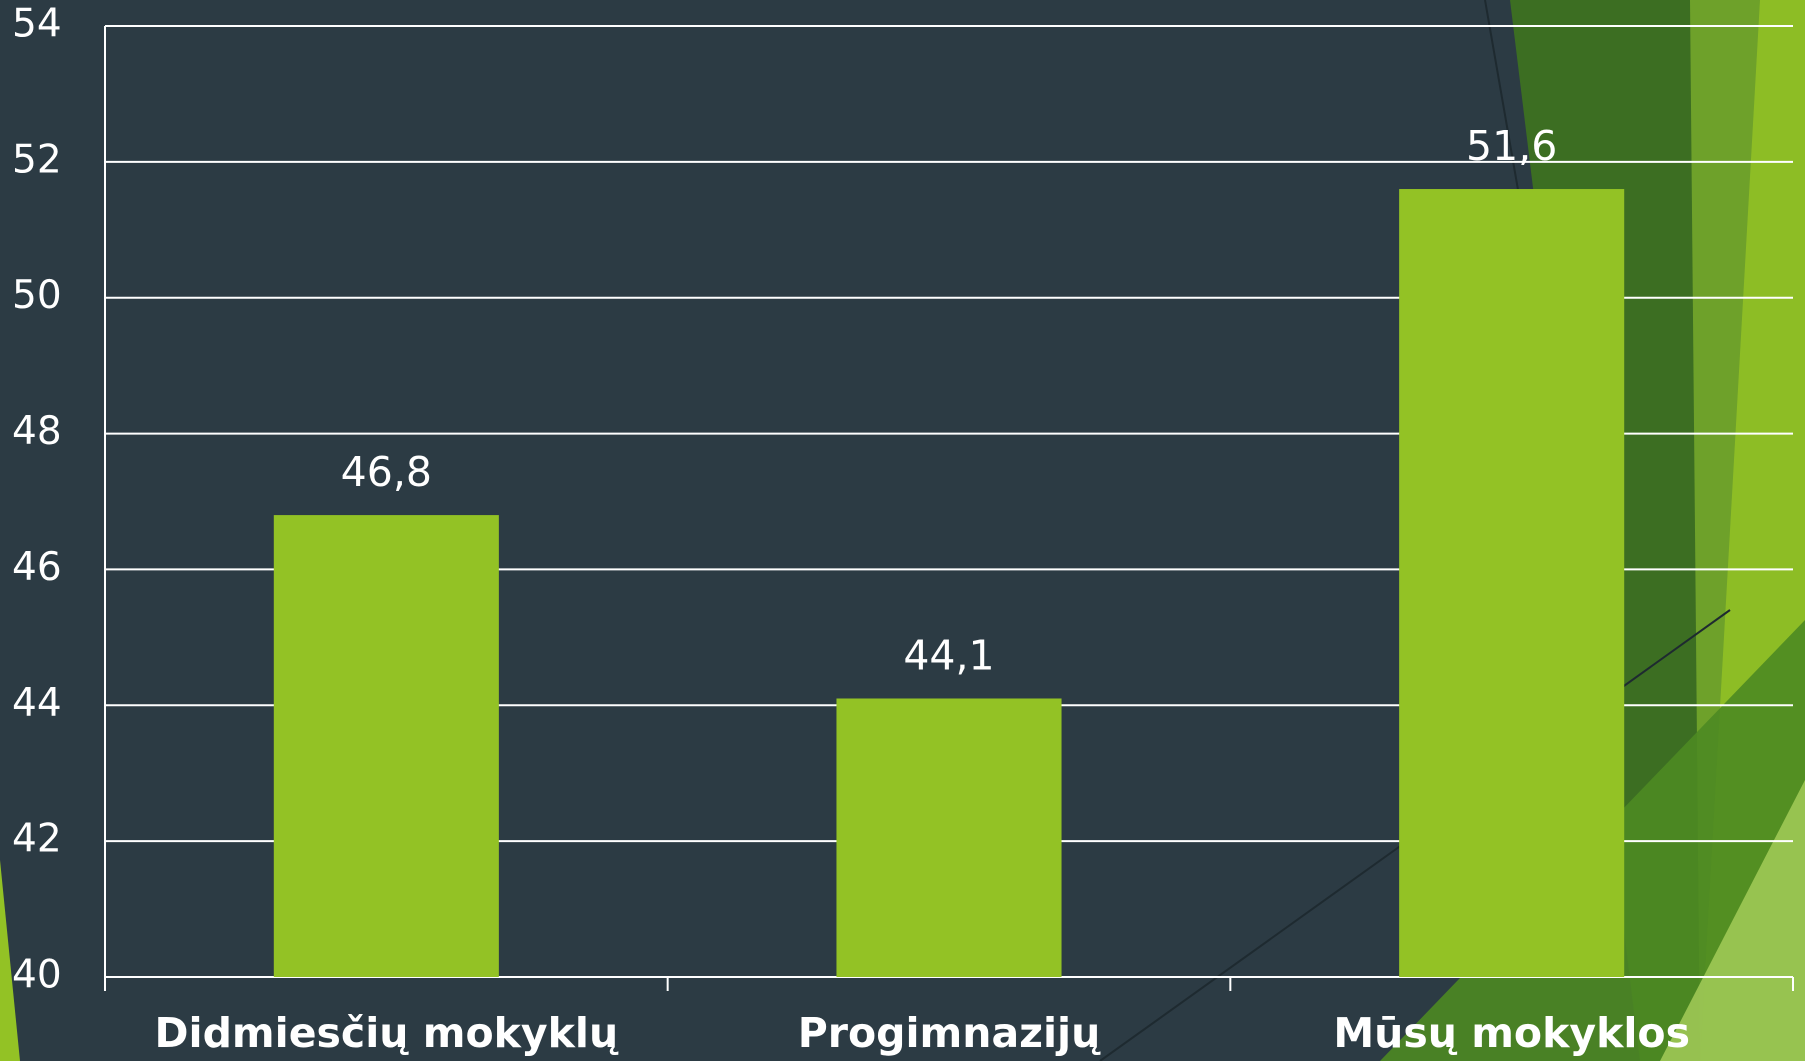  What do you see at coordinates (37, 839) in the screenshot?
I see `y-tick-label: 42` at bounding box center [37, 839].